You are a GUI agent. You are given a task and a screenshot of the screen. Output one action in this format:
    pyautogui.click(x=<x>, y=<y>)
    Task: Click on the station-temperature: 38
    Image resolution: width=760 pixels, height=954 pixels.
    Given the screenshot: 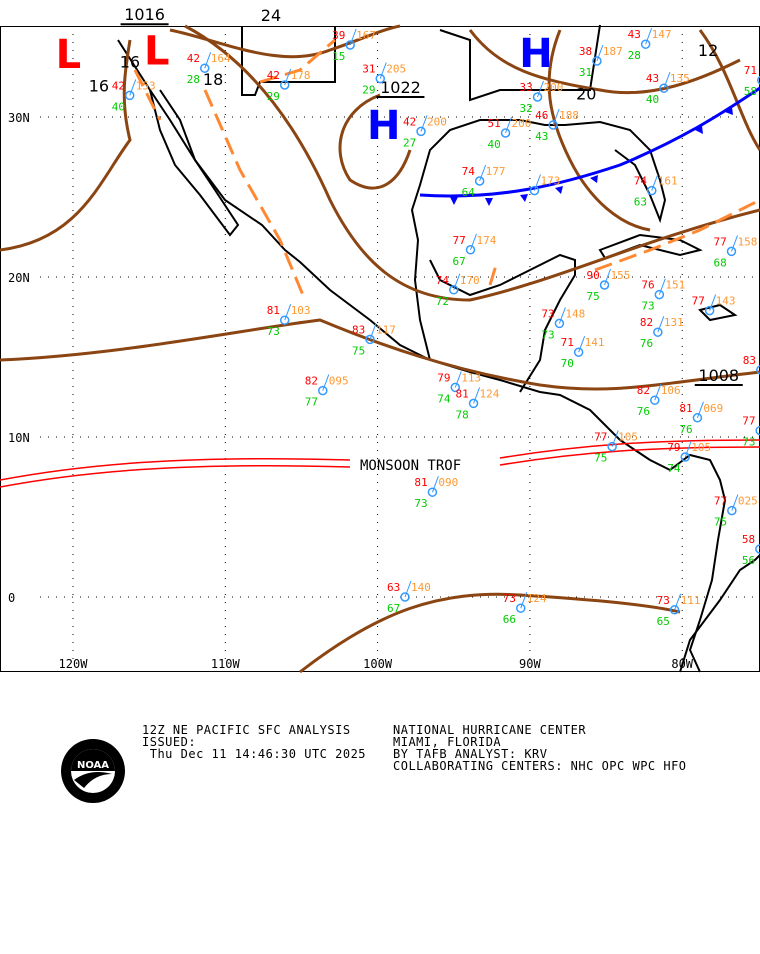 What is the action you would take?
    pyautogui.click(x=585, y=51)
    